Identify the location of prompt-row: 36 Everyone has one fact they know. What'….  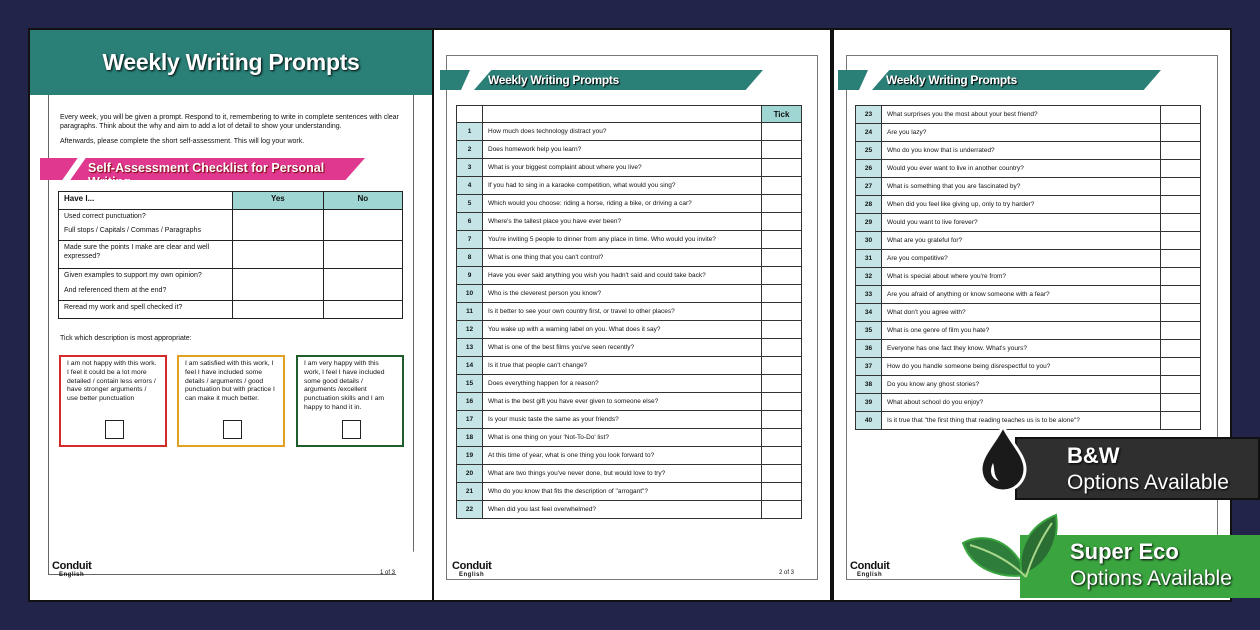
(1028, 348).